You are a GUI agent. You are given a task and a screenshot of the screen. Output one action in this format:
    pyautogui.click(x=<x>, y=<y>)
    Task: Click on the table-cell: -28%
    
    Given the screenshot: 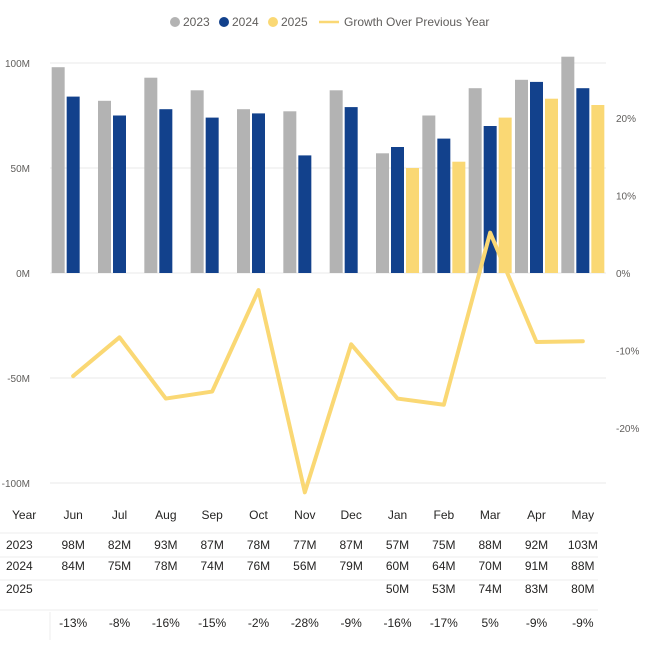 What is the action you would take?
    pyautogui.click(x=305, y=623)
    